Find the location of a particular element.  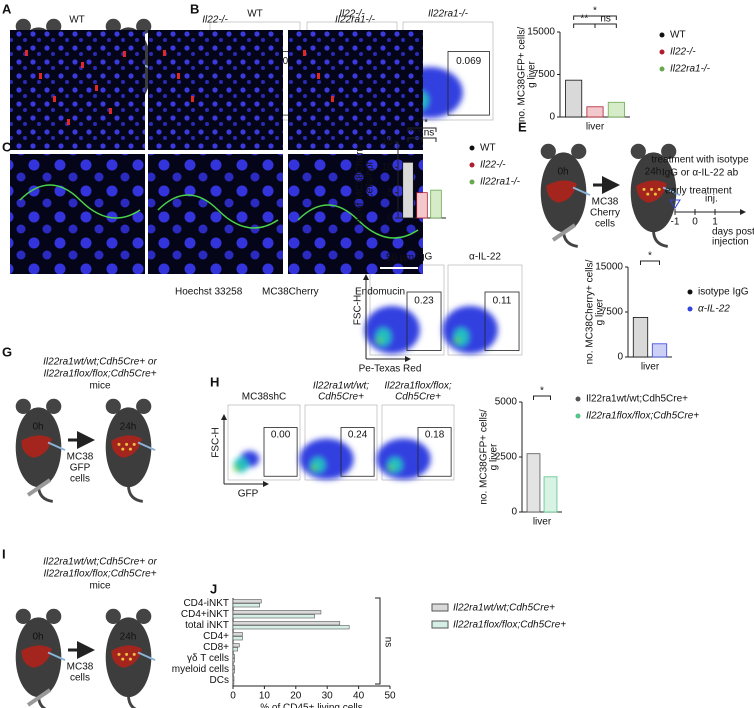

label: cells is located at coordinates (80, 479).